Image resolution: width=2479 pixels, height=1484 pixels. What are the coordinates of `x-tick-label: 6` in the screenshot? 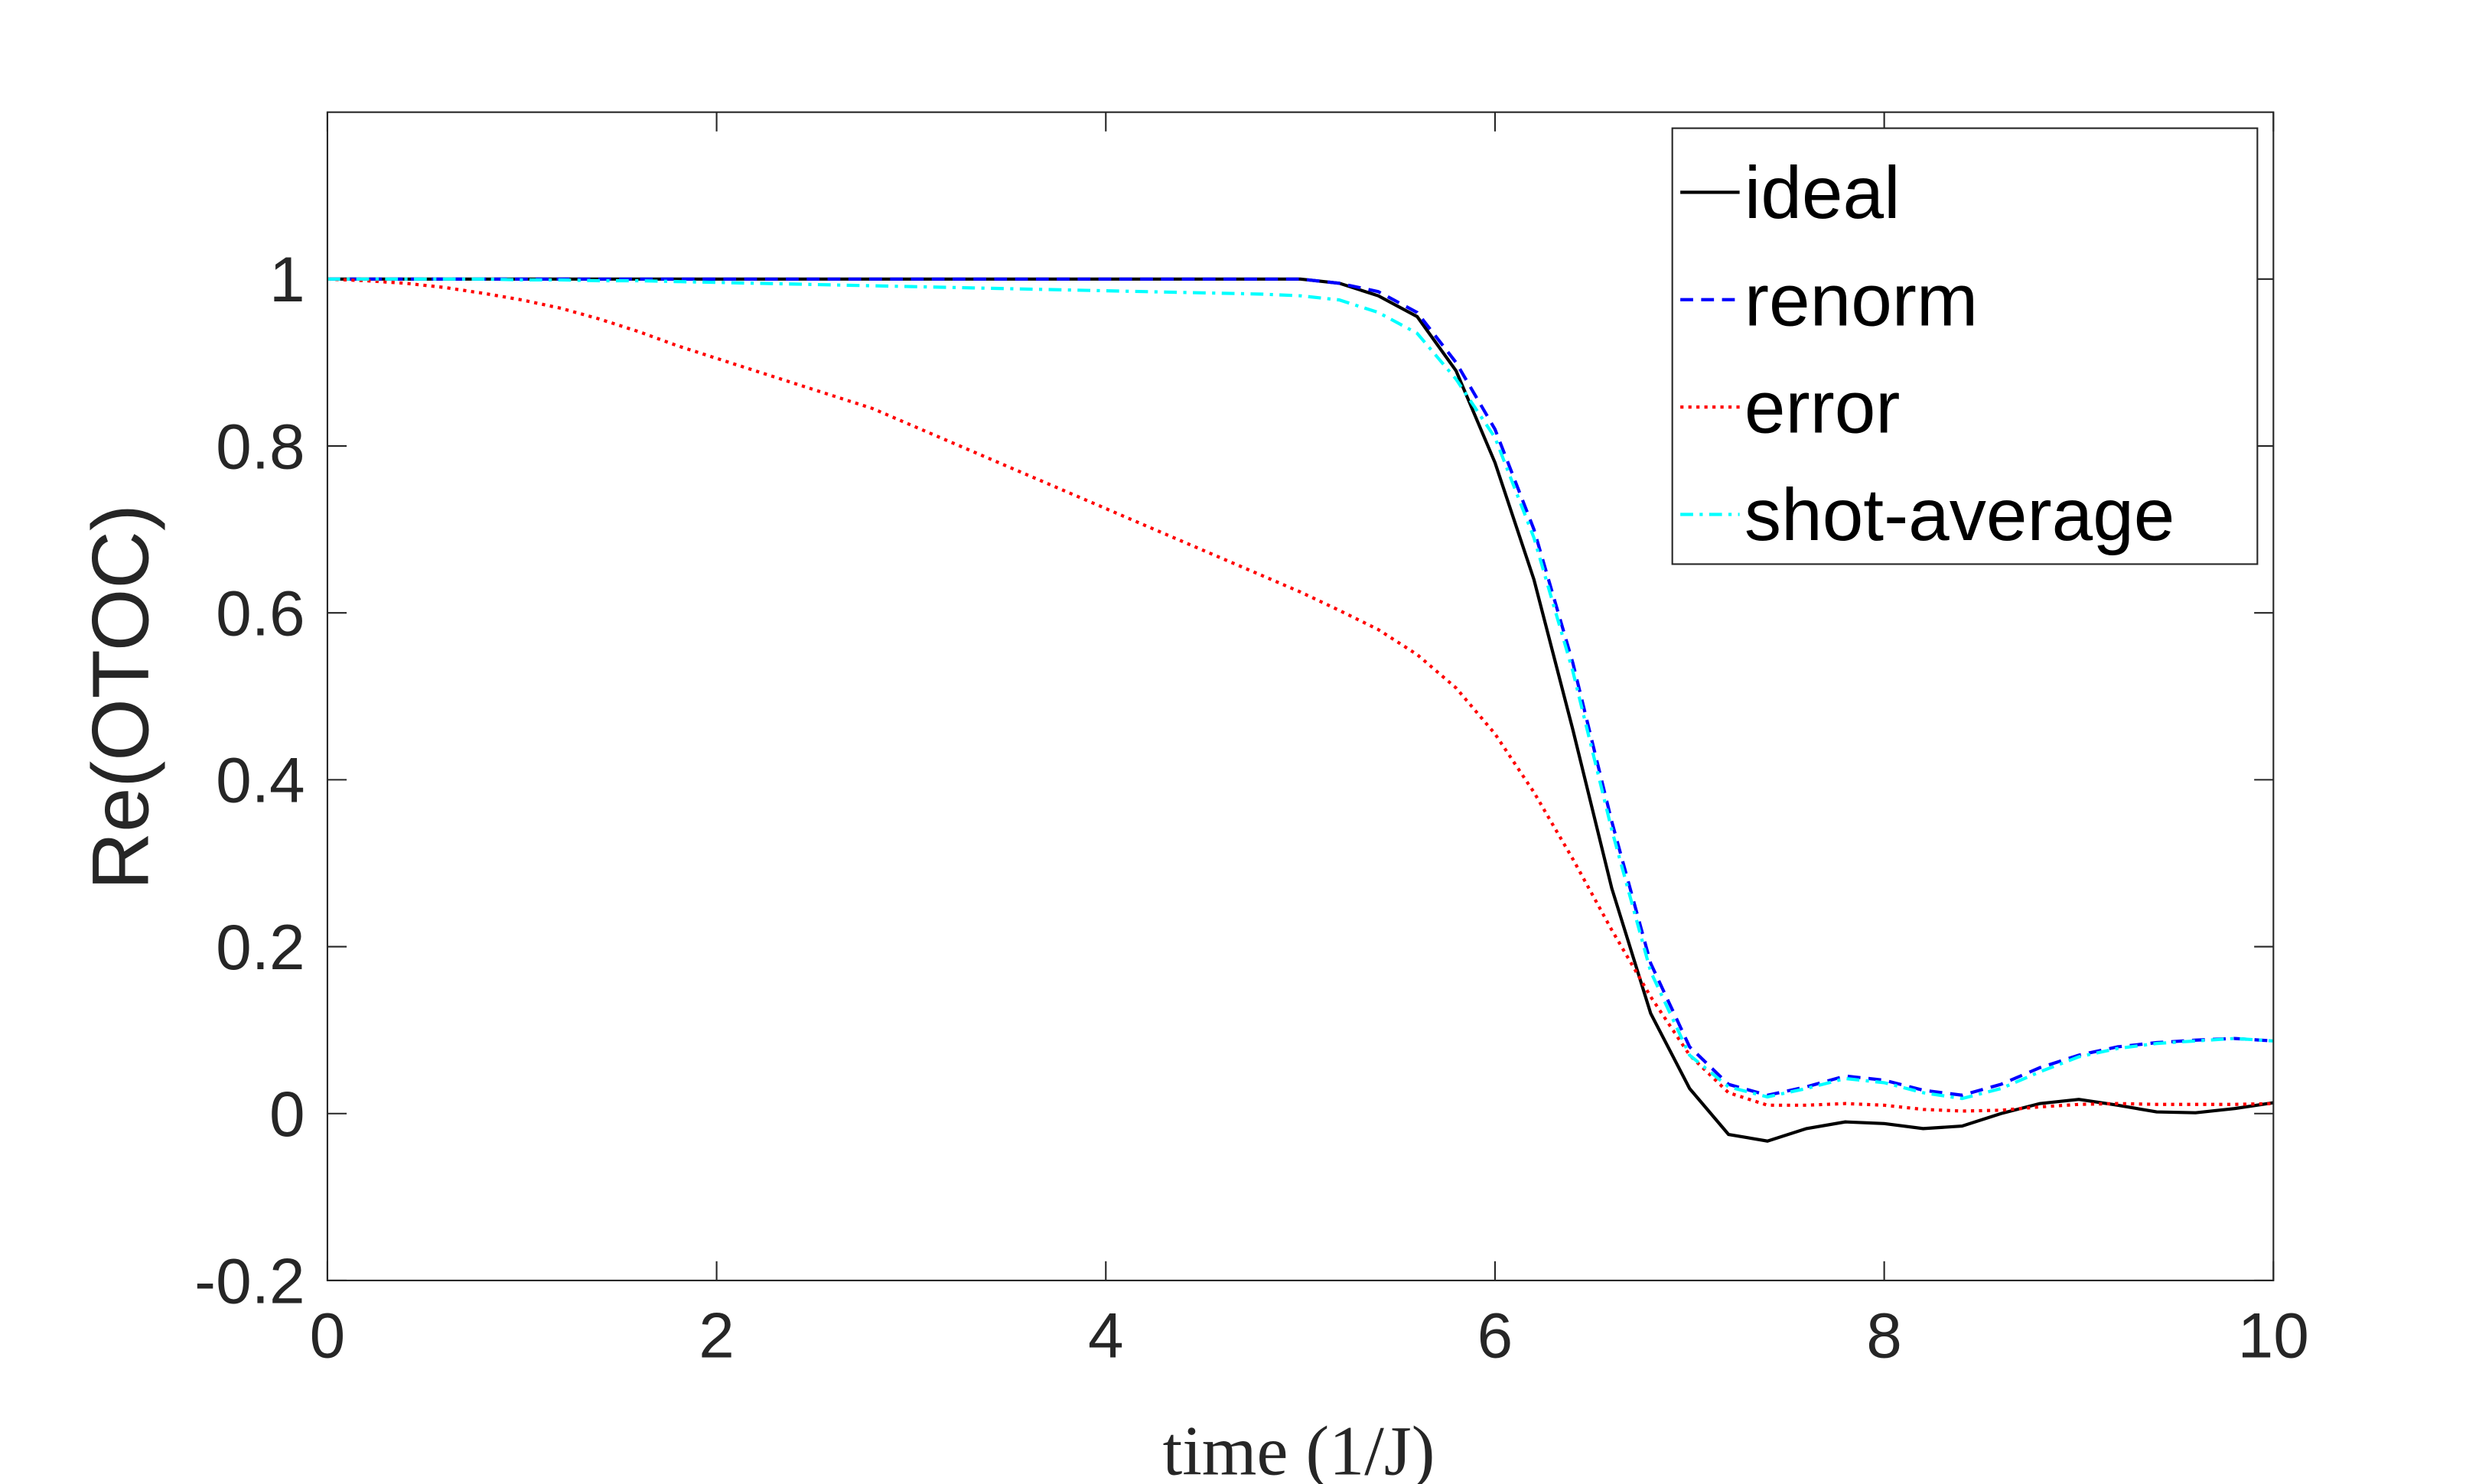 It's located at (1495, 1335).